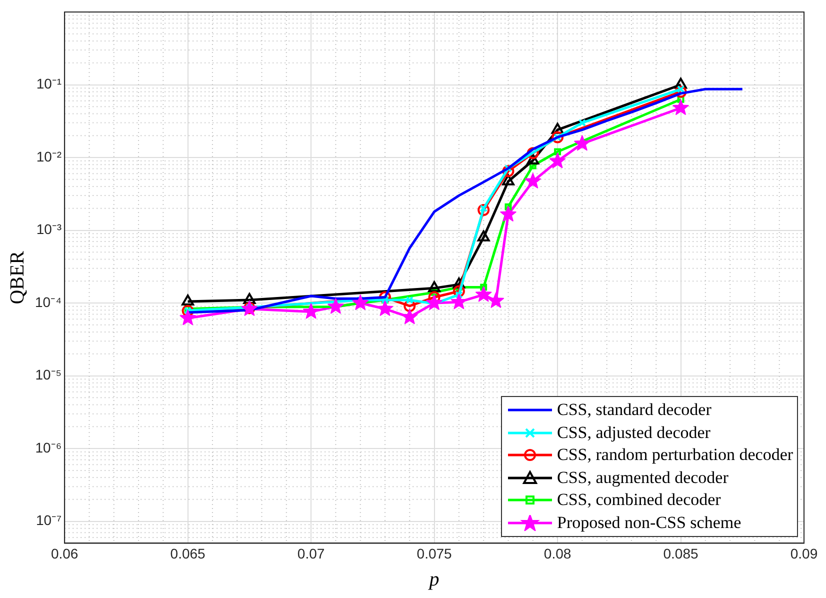  What do you see at coordinates (642, 477) in the screenshot?
I see `legend-label: CSS, augmented decoder` at bounding box center [642, 477].